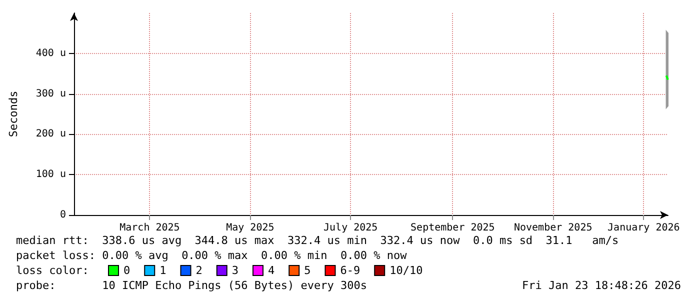 The width and height of the screenshot is (697, 297). I want to click on text: packet loss: 0.00 % avg 0.00 % max 0.00 % min 0.00 % now, so click(212, 255).